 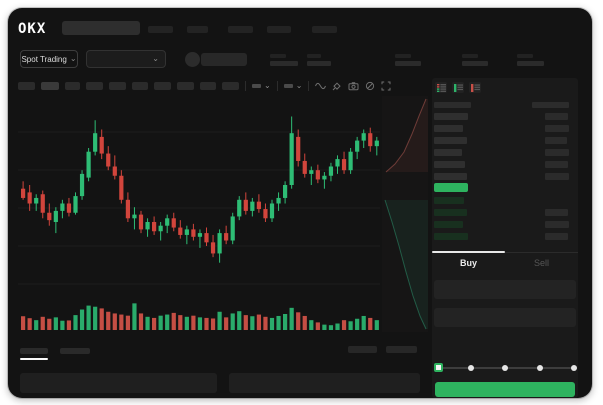 What do you see at coordinates (321, 86) in the screenshot?
I see `wave-indicator-icon` at bounding box center [321, 86].